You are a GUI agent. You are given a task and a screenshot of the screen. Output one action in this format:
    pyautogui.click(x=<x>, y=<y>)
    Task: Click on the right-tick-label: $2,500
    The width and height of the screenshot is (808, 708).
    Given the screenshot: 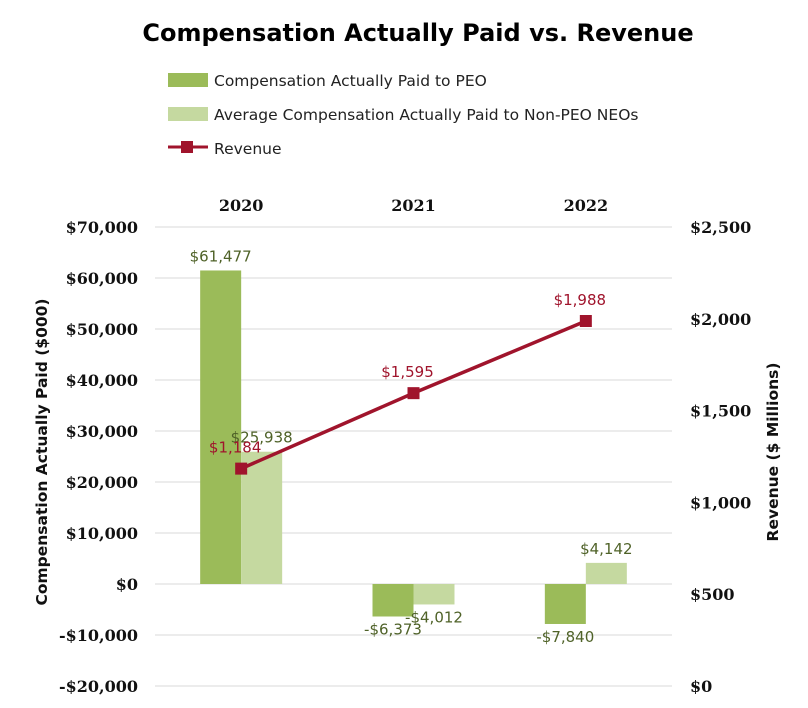 What is the action you would take?
    pyautogui.click(x=720, y=227)
    